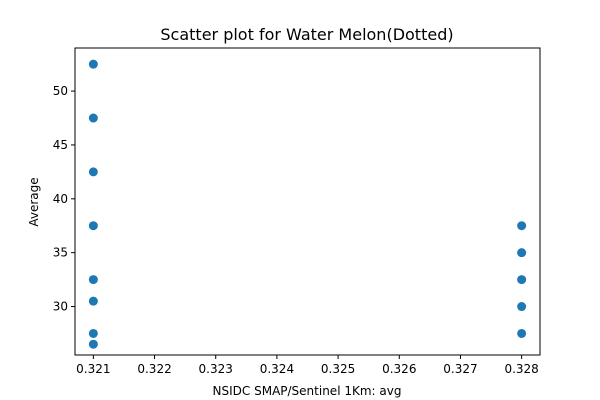  Describe the element at coordinates (60, 307) in the screenshot. I see `y-tick-label: 30` at that location.